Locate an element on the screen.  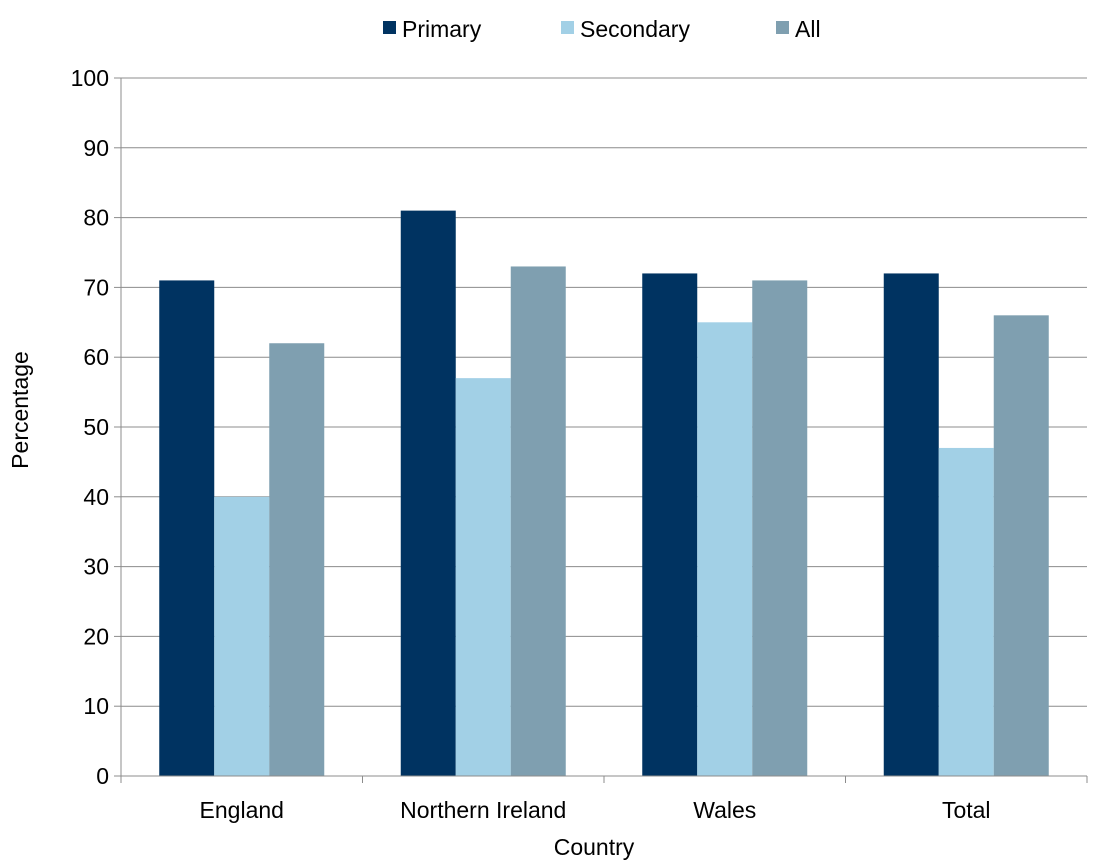
x-axis-label: Country is located at coordinates (594, 847).